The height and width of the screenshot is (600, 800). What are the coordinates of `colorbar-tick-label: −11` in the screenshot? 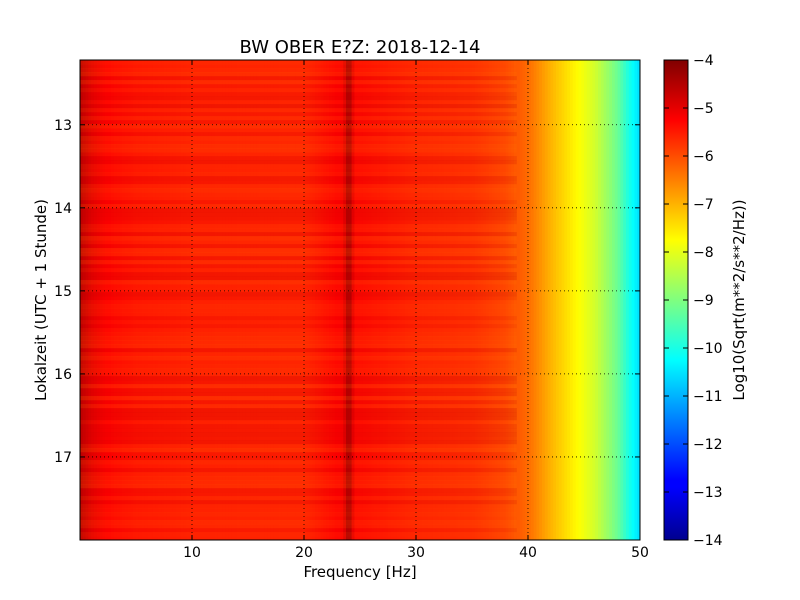 It's located at (708, 397).